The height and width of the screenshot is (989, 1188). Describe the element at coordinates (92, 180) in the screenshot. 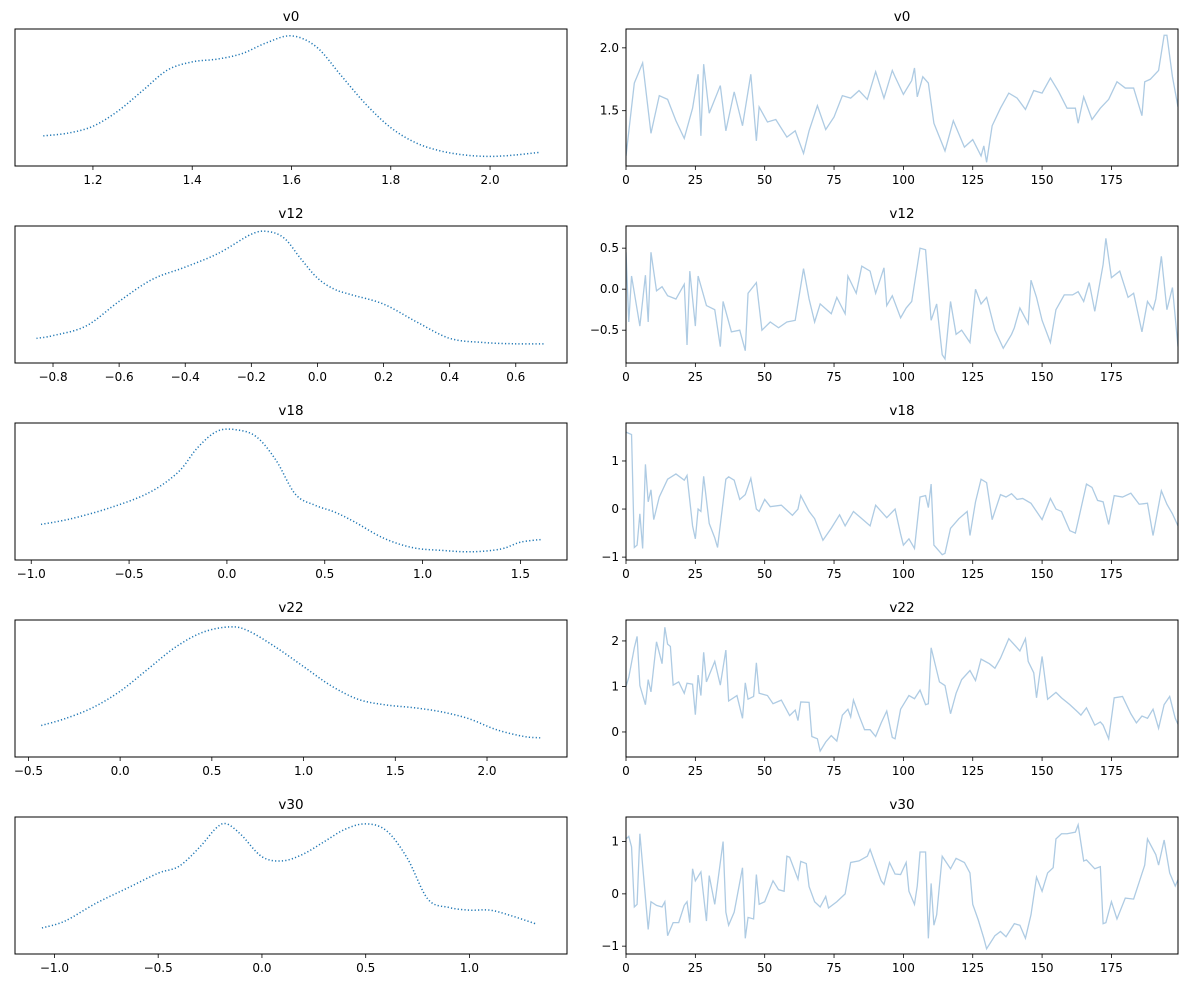

I see `x-tick-label: 1.2` at that location.